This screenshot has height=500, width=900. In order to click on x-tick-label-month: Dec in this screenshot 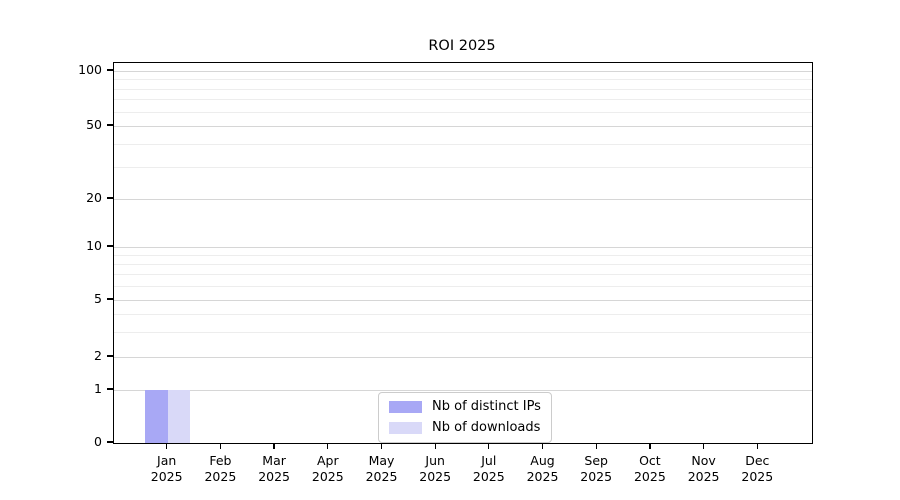, I will do `click(757, 460)`.